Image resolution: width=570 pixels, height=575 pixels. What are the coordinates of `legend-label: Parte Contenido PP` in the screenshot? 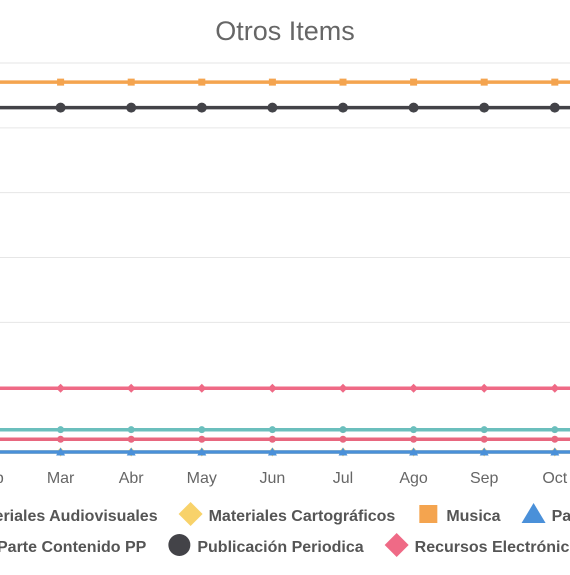 It's located at (73, 547).